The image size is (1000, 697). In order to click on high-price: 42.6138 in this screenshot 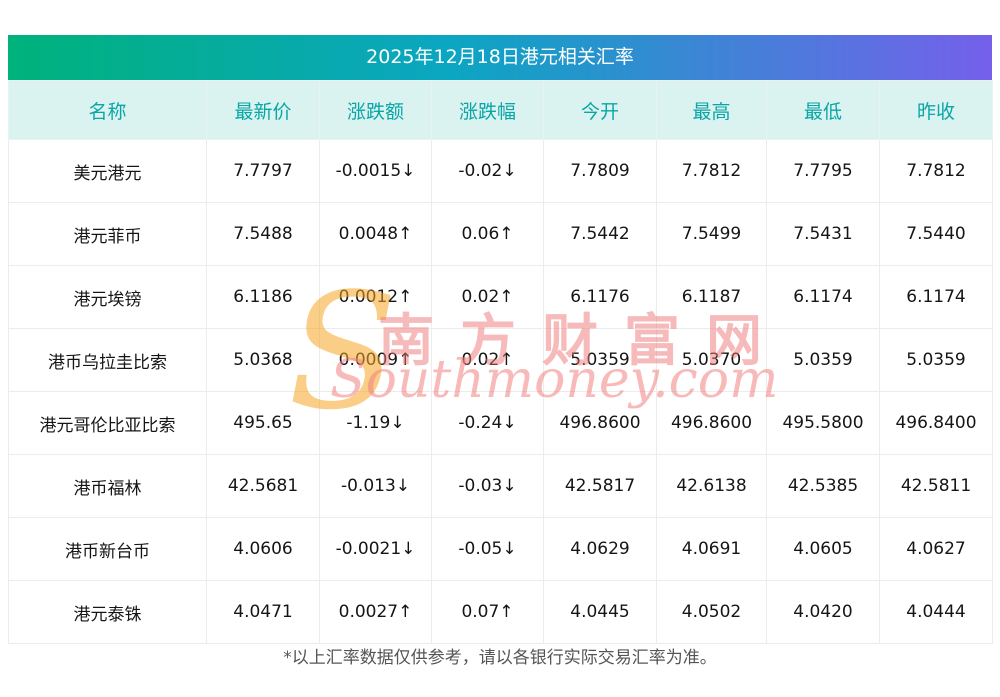, I will do `click(711, 486)`.